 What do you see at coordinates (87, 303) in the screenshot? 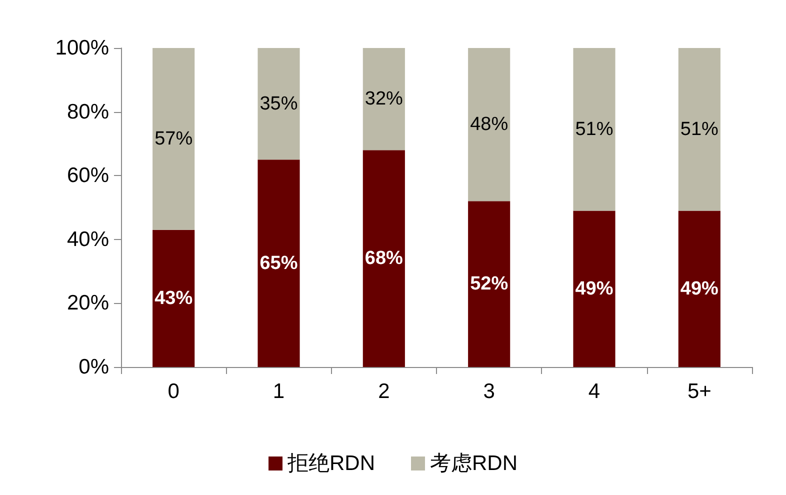
I see `y-tick-label: 20%` at bounding box center [87, 303].